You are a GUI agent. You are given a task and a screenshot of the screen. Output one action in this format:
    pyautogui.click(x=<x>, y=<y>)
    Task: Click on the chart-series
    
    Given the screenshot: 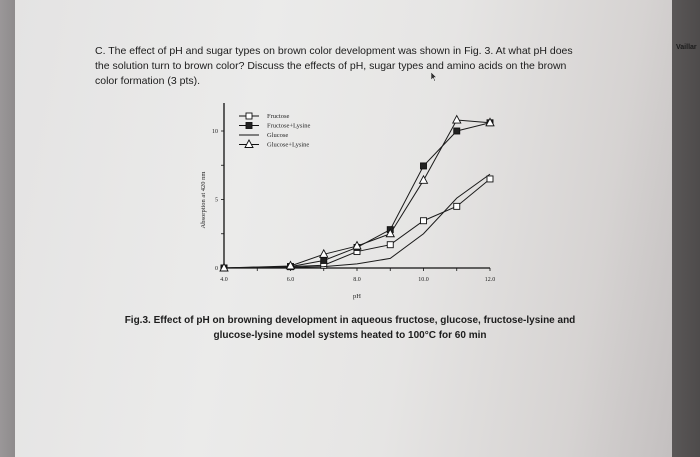 What is the action you would take?
    pyautogui.click(x=357, y=193)
    